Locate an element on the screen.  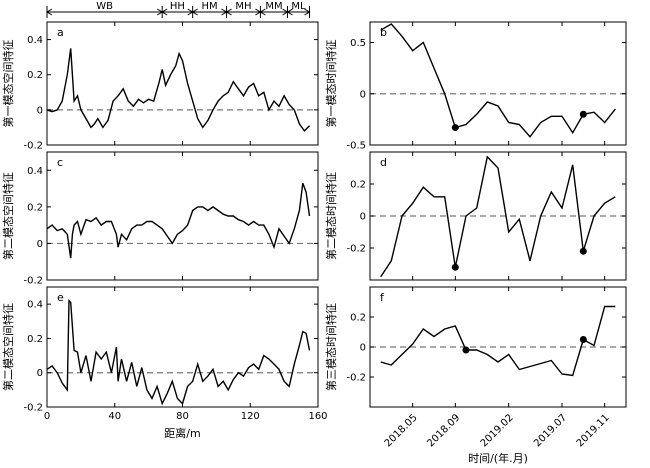
segment-label: ML is located at coordinates (298, 6).